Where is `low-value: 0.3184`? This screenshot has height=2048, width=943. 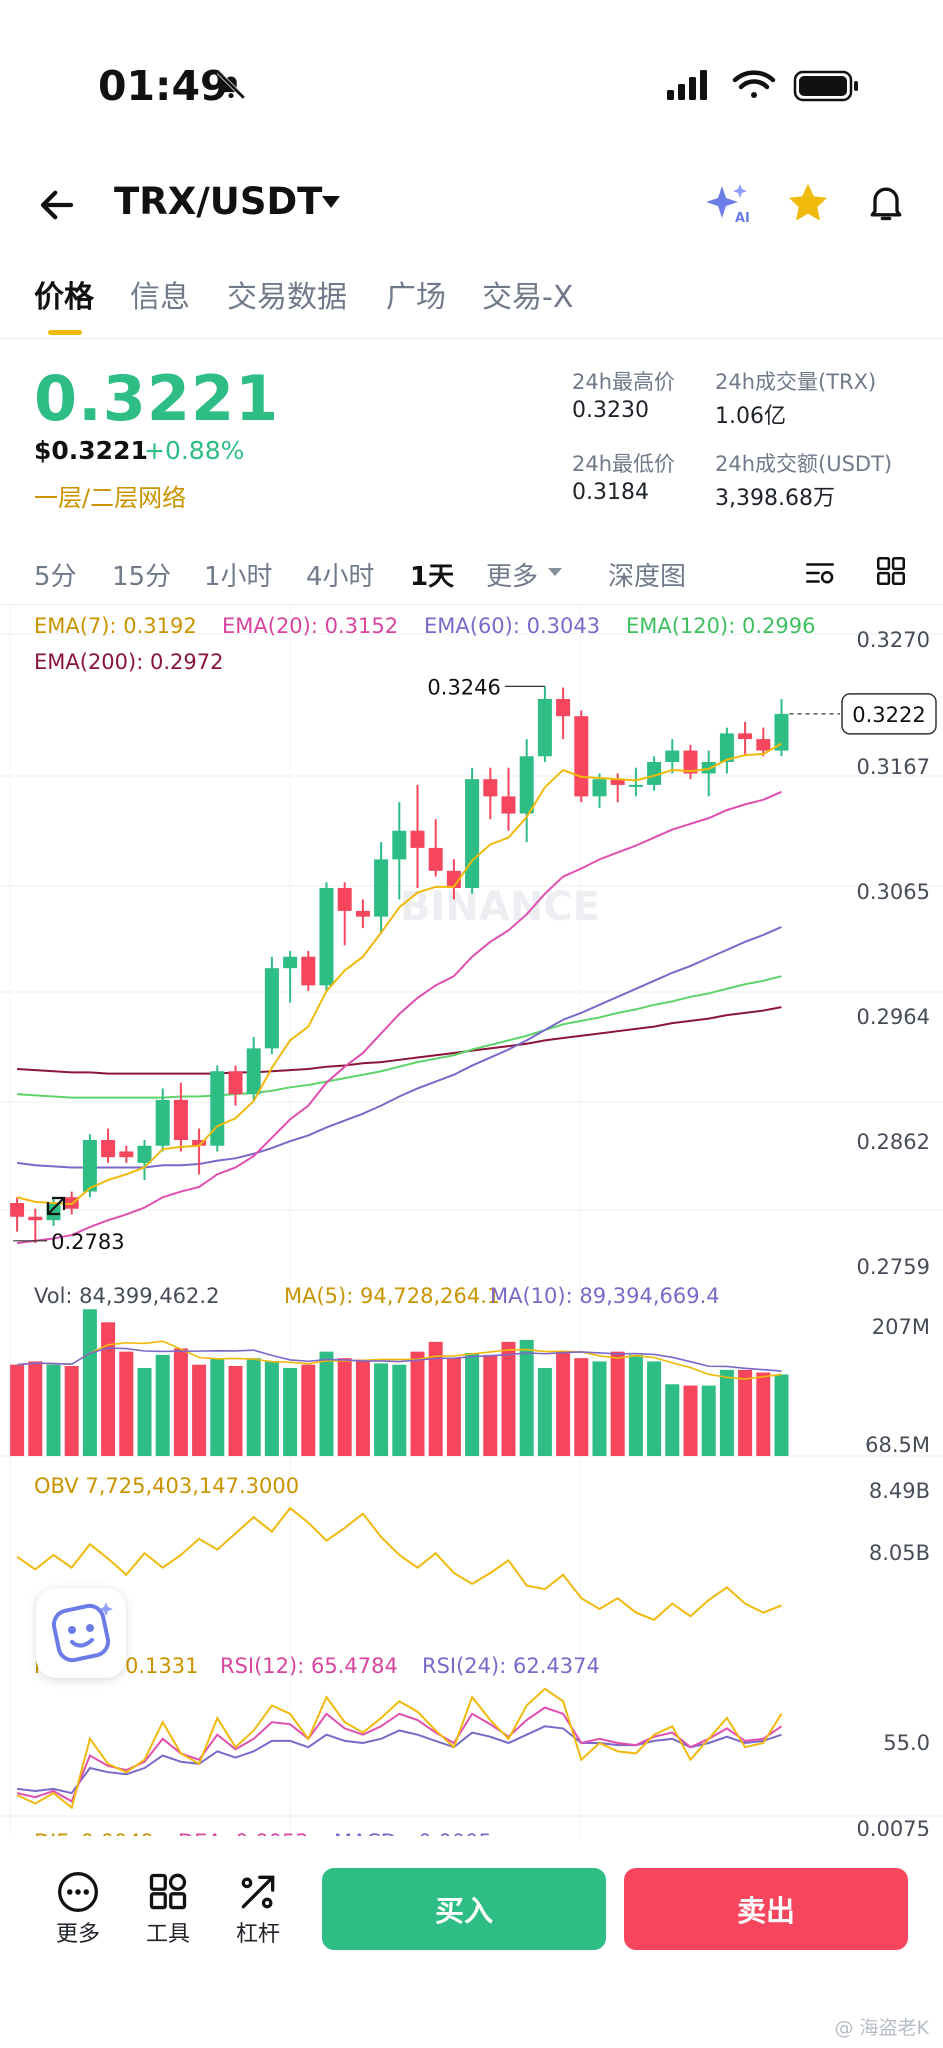
low-value: 0.3184 is located at coordinates (610, 492).